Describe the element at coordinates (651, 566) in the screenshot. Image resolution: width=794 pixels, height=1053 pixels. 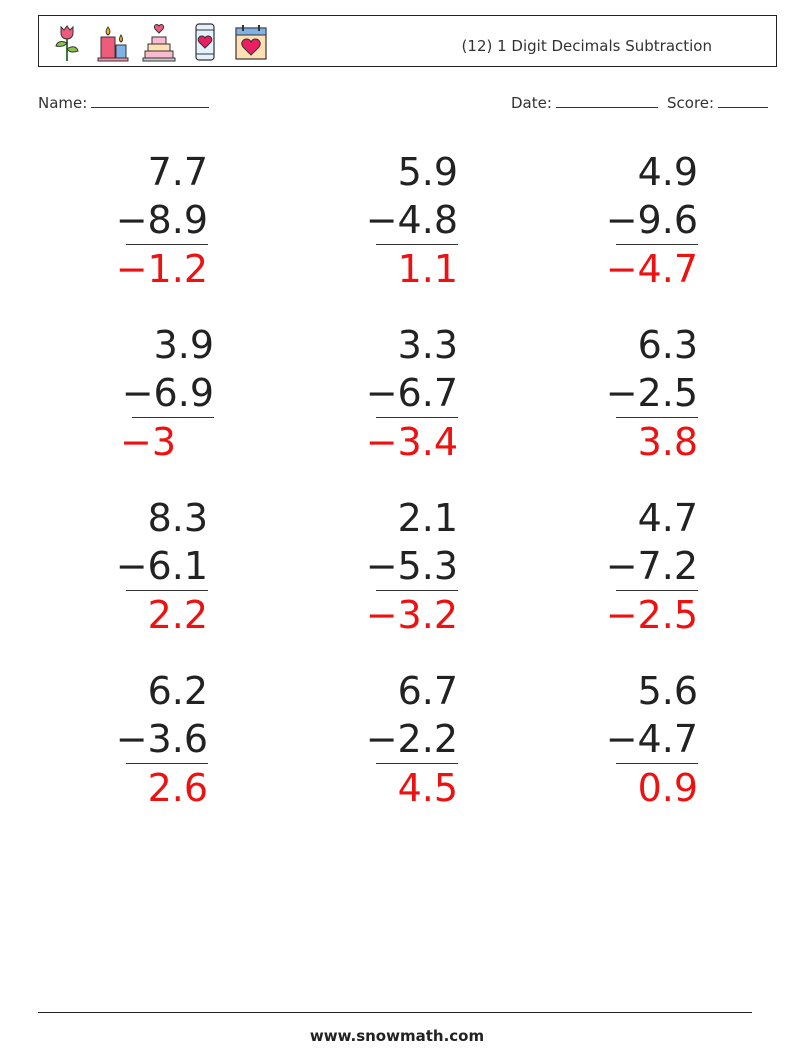
I see `subtrahend: −7.2` at that location.